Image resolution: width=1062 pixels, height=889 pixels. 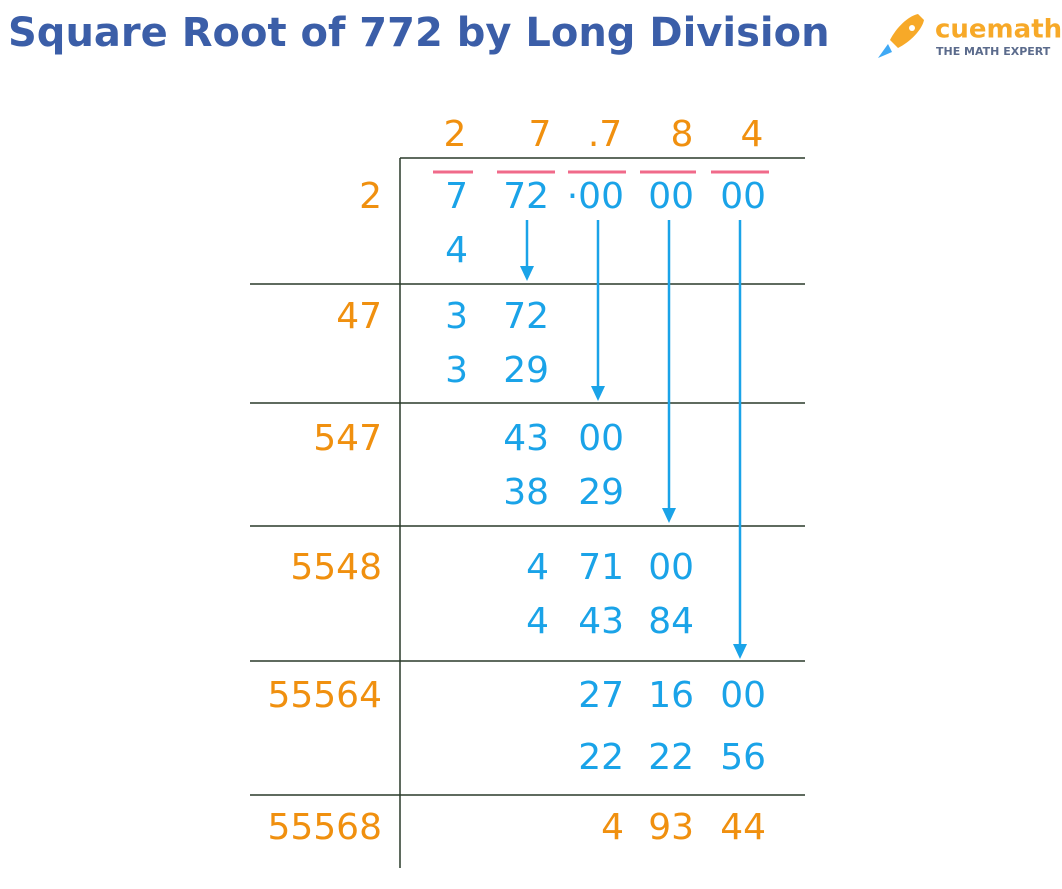 What do you see at coordinates (907, 31) in the screenshot?
I see `rocket-icon` at bounding box center [907, 31].